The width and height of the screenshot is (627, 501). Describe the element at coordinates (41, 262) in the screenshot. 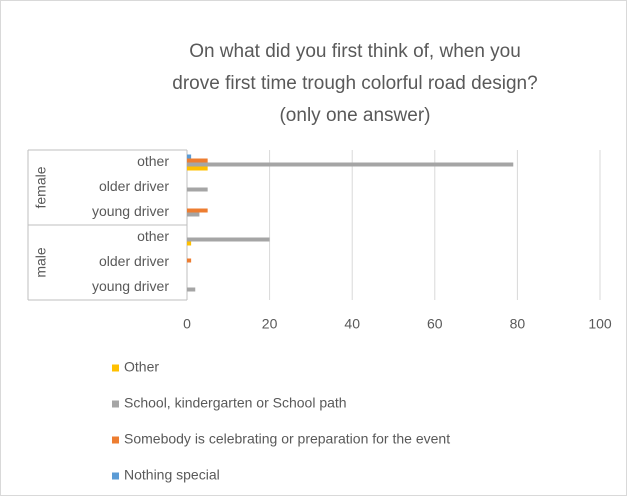

I see `group-label: male` at that location.